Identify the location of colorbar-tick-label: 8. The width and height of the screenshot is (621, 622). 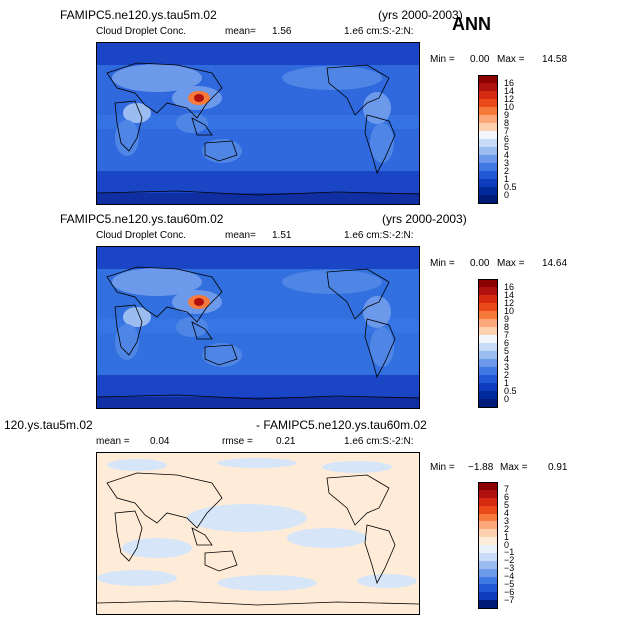
(507, 122).